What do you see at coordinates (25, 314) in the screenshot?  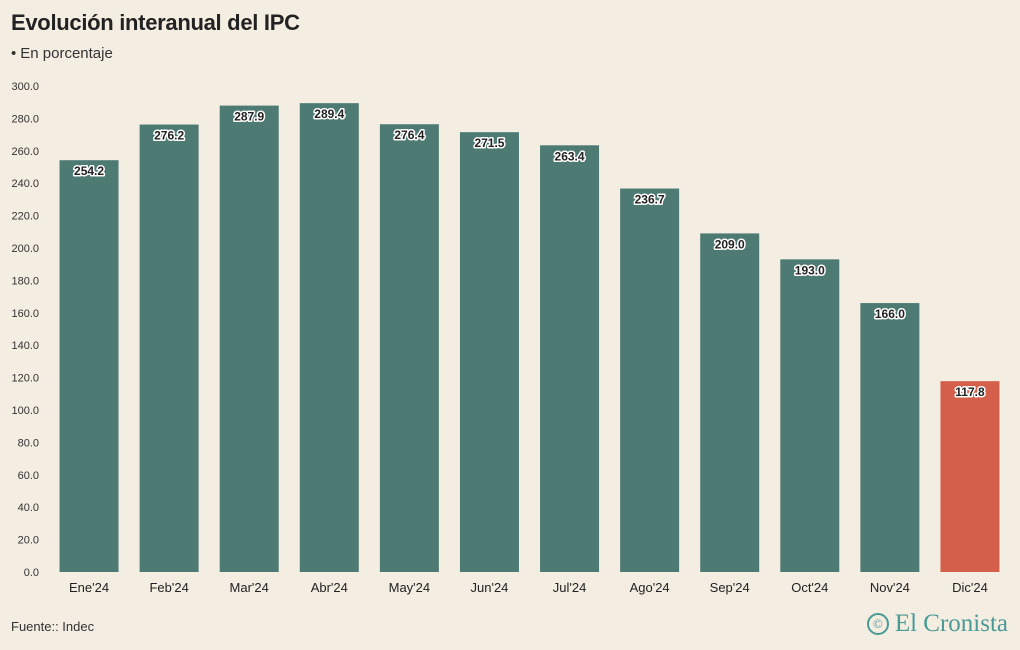 I see `y-tick-label: 160.0` at bounding box center [25, 314].